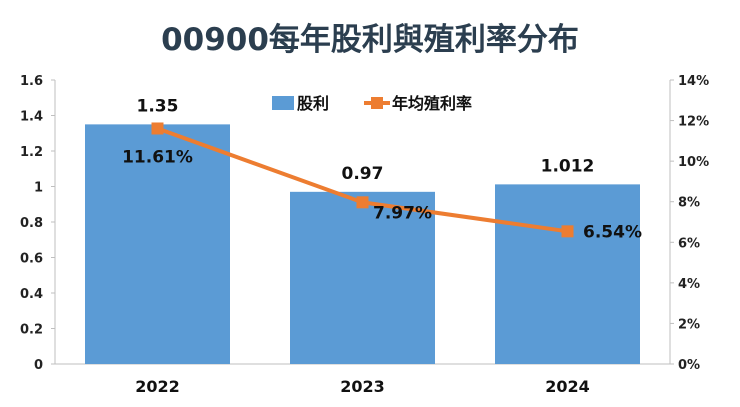  Describe the element at coordinates (568, 166) in the screenshot. I see `bar-data-label: 1.012` at that location.